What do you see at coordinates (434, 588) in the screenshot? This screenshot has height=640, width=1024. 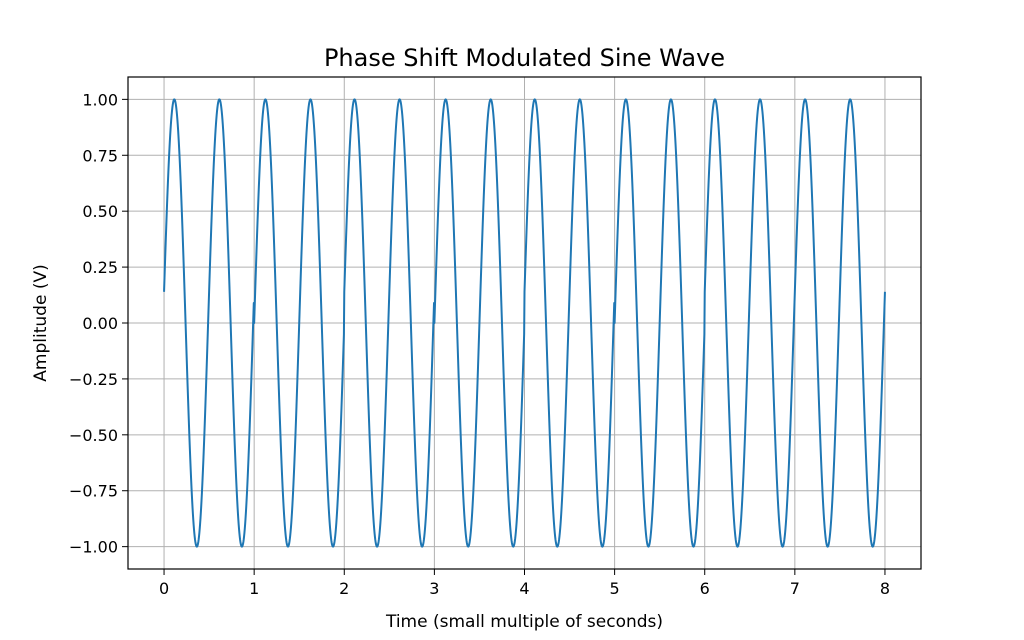 I see `x-tick-label: 3` at bounding box center [434, 588].